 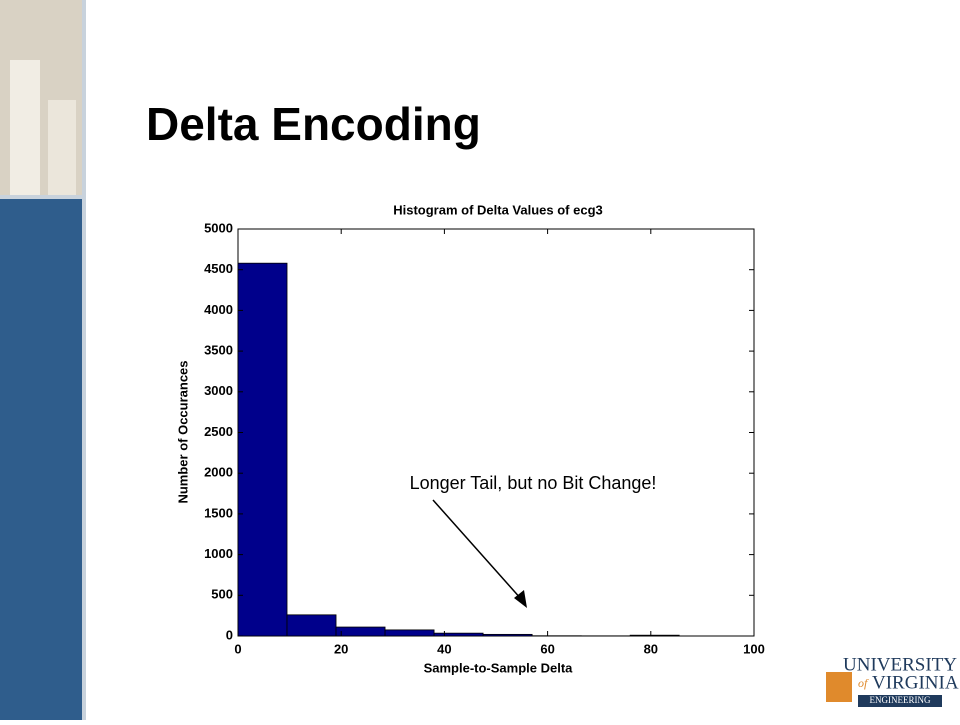 I want to click on y-tick-label: 500, so click(x=222, y=594).